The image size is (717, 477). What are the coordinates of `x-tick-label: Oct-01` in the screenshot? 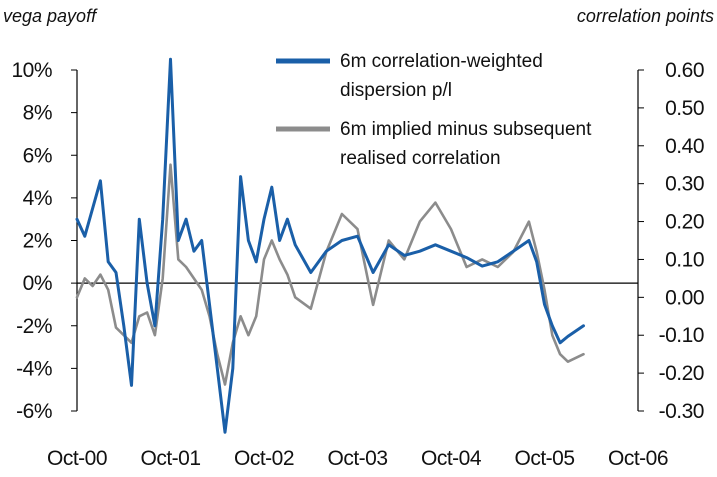 It's located at (170, 458).